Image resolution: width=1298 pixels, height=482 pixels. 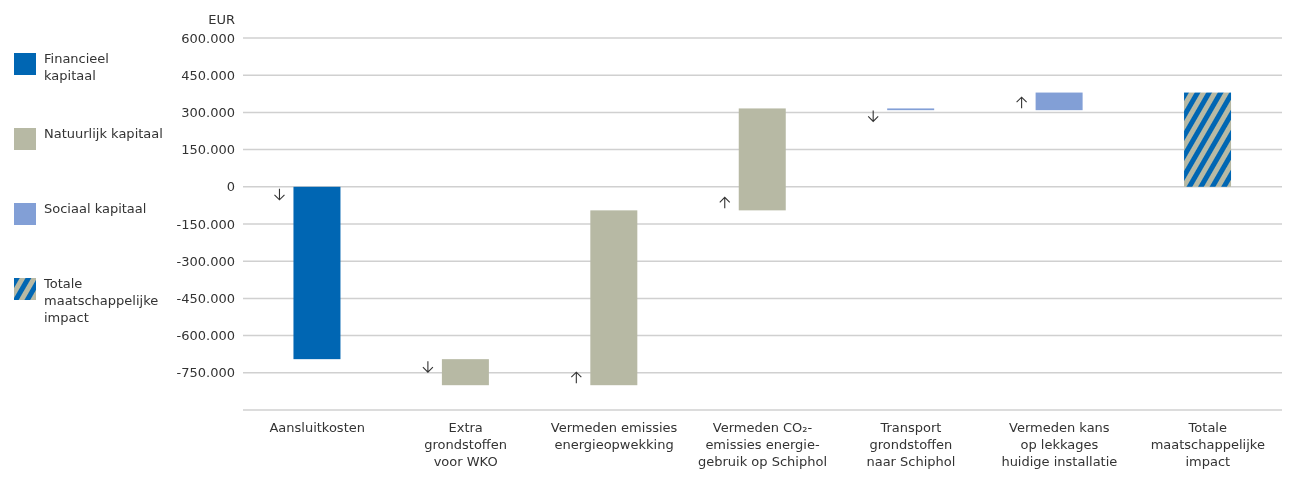 I want to click on y-tick-label: 150.000, so click(x=208, y=150).